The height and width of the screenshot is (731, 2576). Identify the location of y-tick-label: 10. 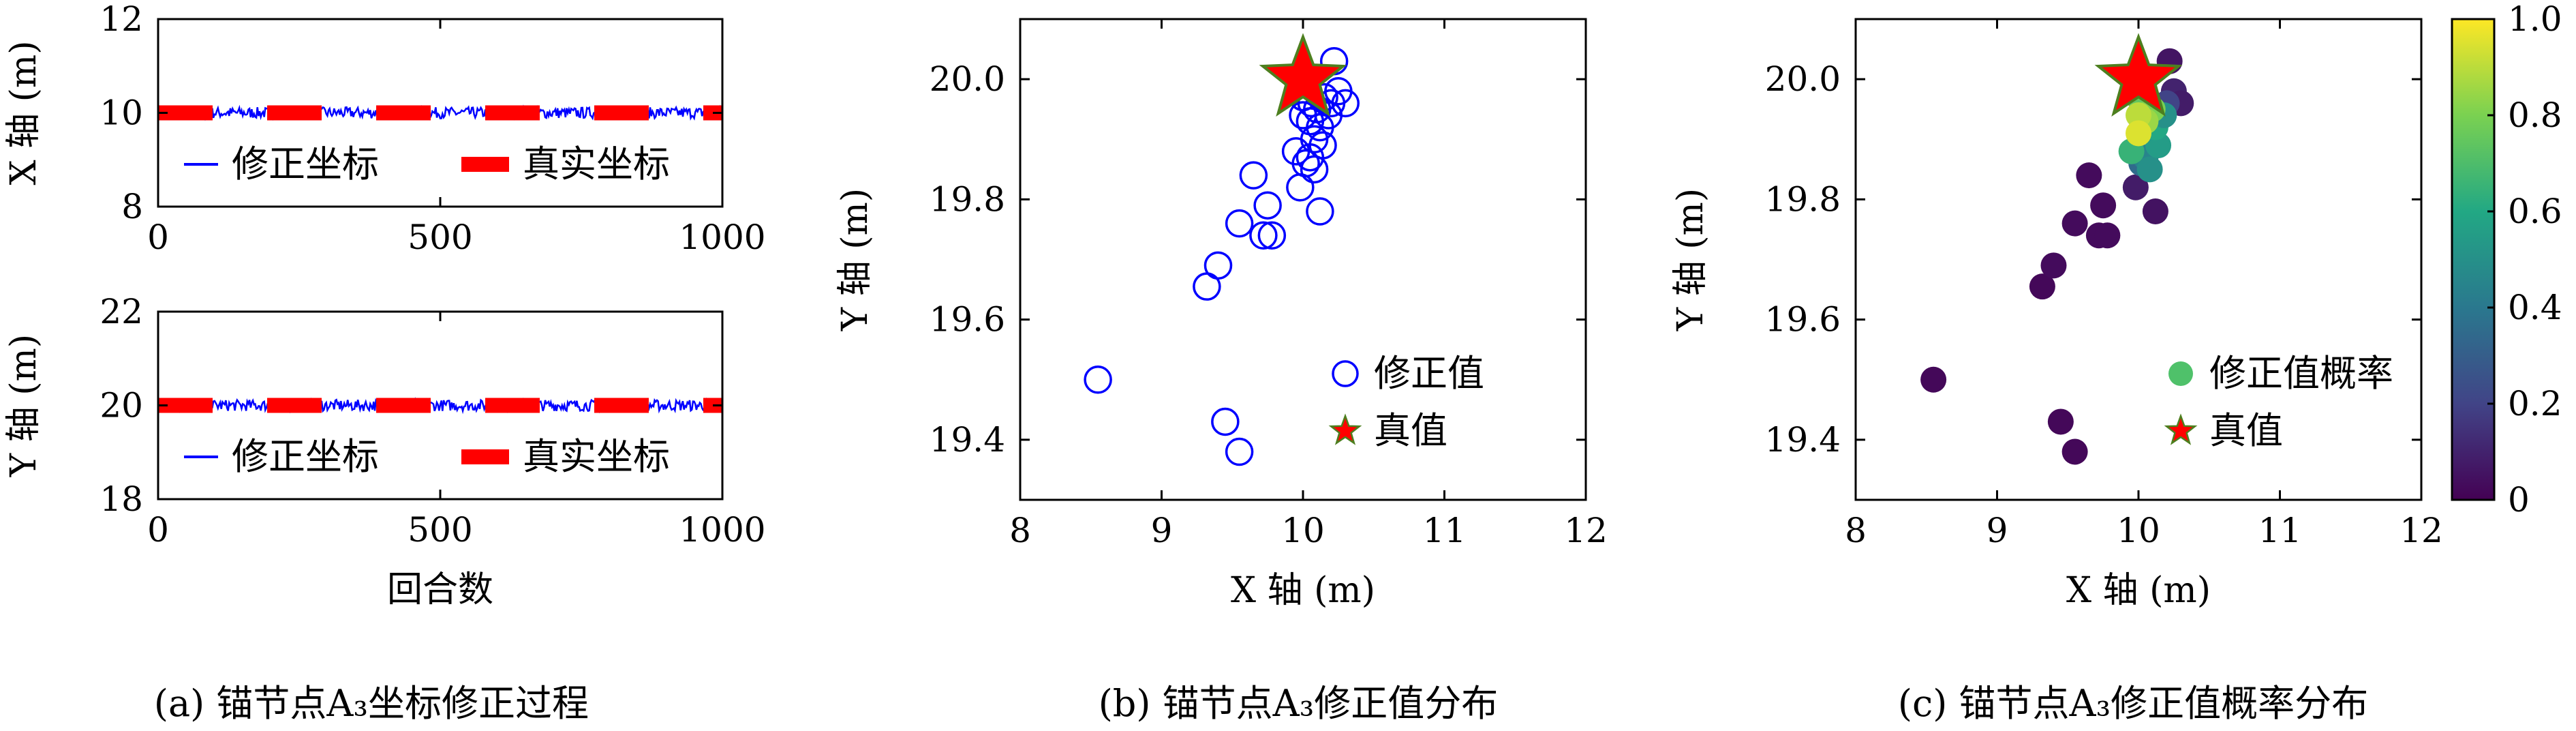
(121, 113).